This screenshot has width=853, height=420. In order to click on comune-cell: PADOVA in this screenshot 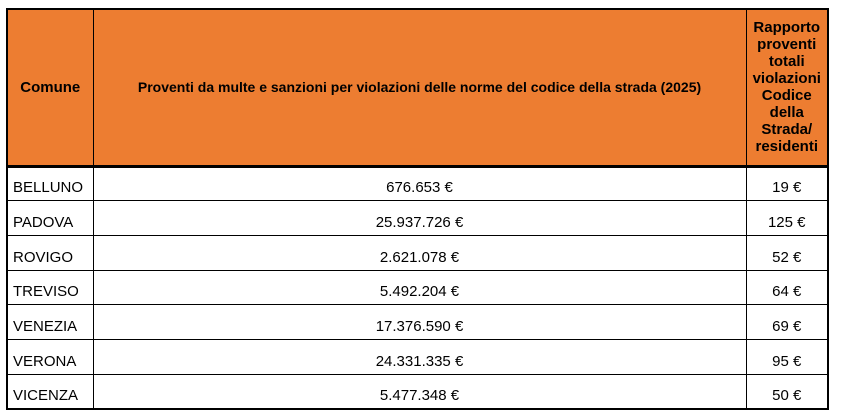, I will do `click(50, 218)`.